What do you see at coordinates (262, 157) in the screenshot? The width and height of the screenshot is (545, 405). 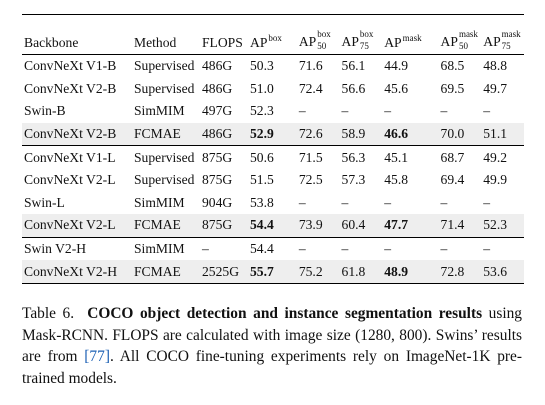 I see `cell-ap-box: 50.6` at bounding box center [262, 157].